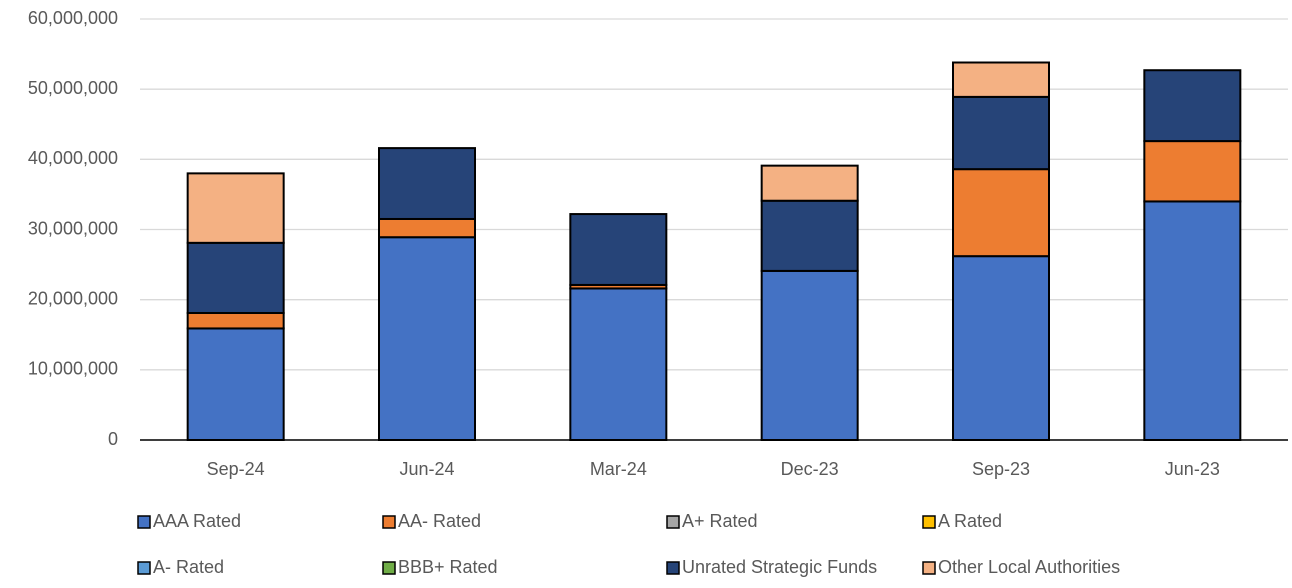 The height and width of the screenshot is (588, 1292). I want to click on y-tick-label: 50,000,000, so click(73, 88).